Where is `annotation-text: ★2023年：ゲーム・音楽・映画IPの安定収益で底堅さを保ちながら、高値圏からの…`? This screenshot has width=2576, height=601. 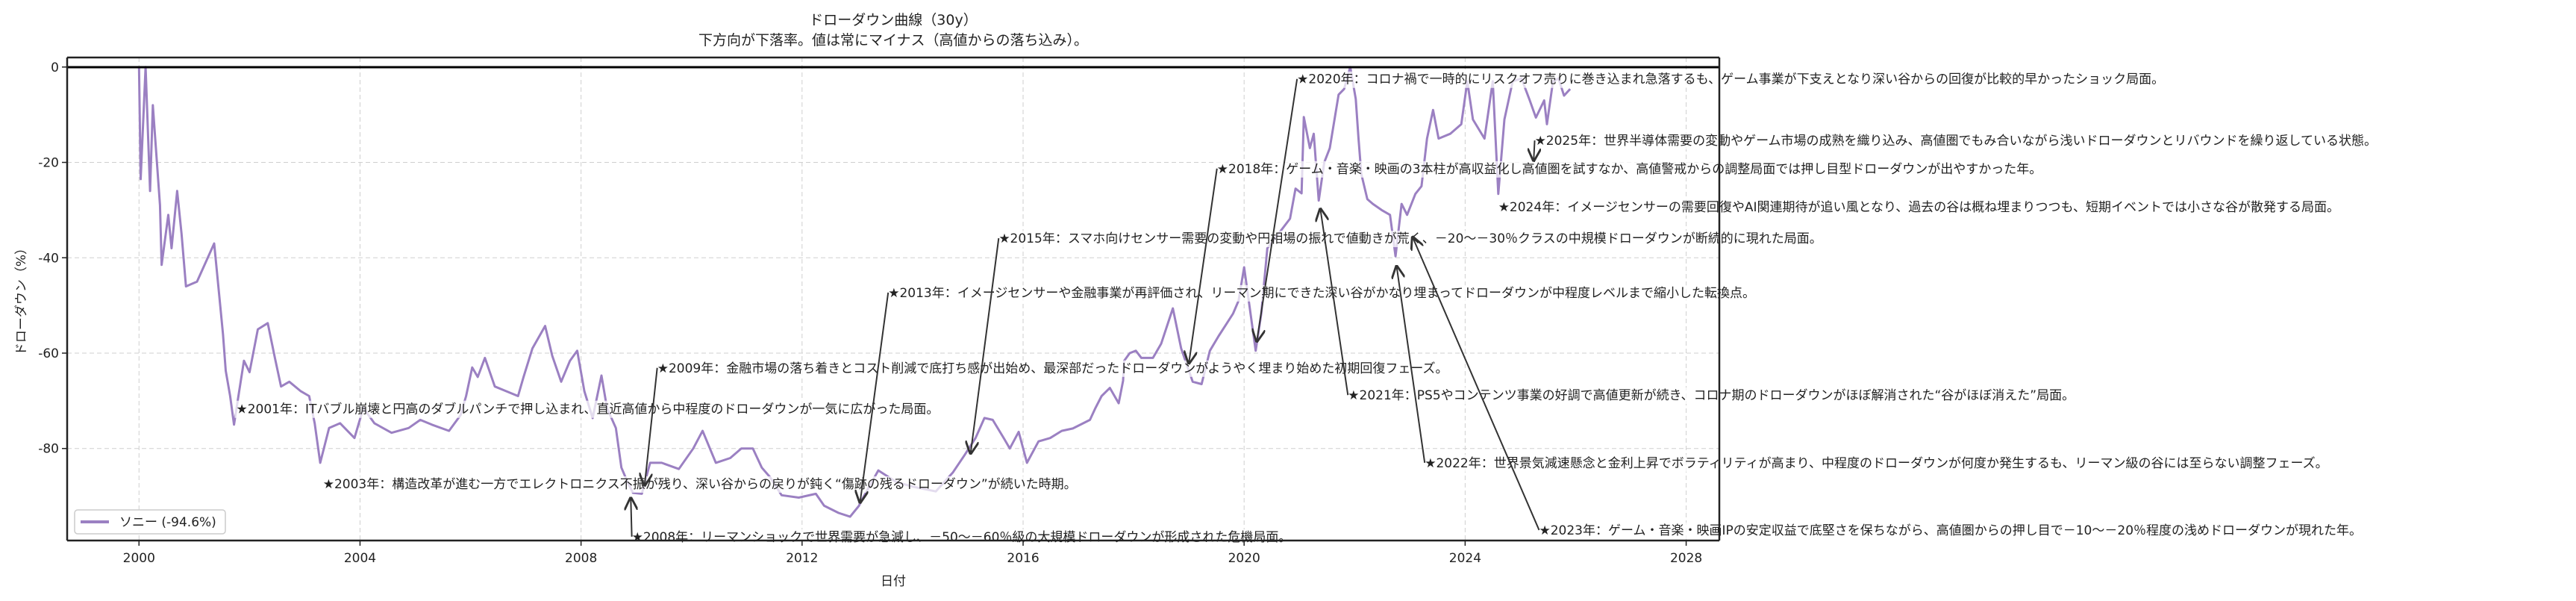 annotation-text: ★2023年：ゲーム・音楽・映画IPの安定収益で底堅さを保ちながら、高値圏からの… is located at coordinates (1950, 530).